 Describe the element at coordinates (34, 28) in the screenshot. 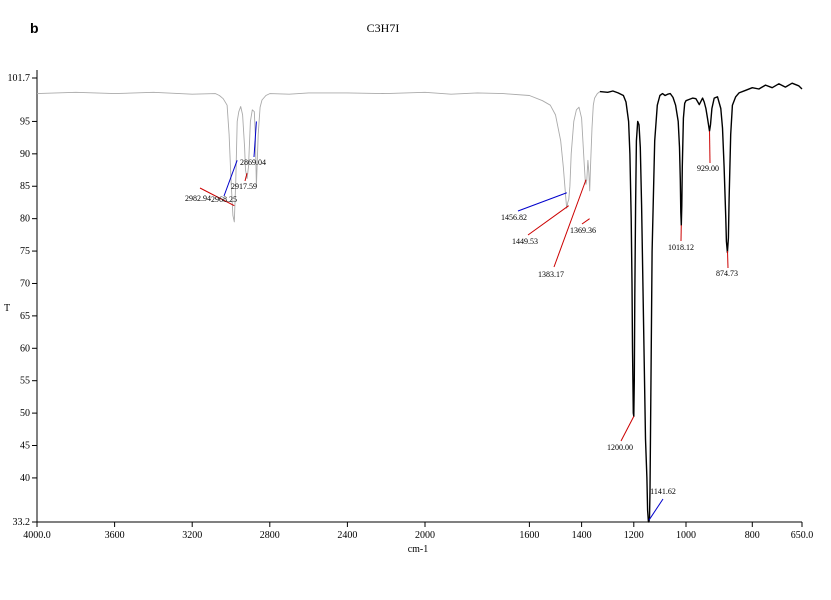

I see `panel-label: b` at that location.